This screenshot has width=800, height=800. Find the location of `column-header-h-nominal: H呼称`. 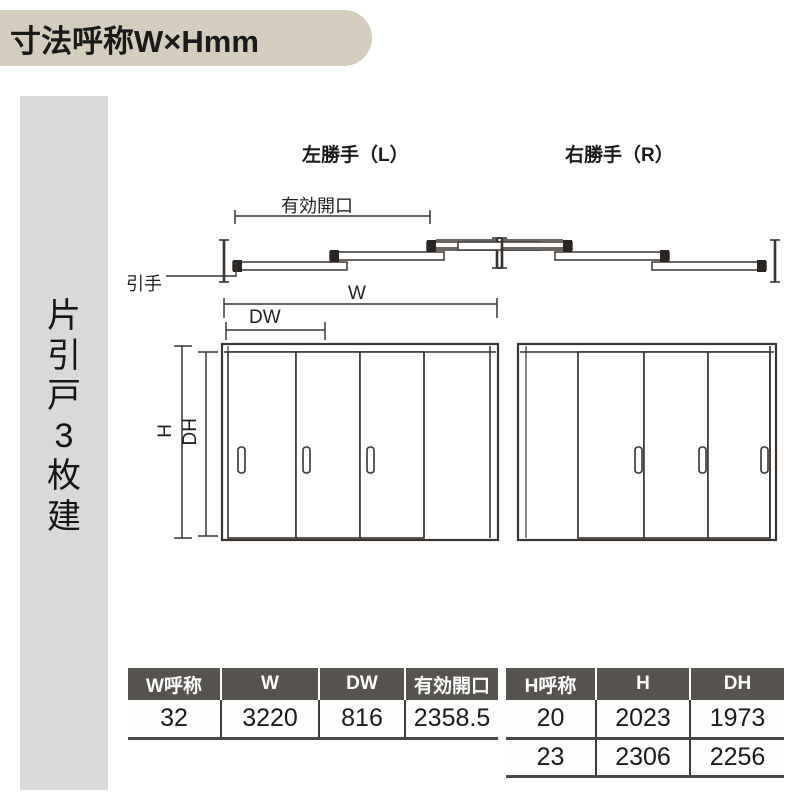

column-header-h-nominal: H呼称 is located at coordinates (551, 684).